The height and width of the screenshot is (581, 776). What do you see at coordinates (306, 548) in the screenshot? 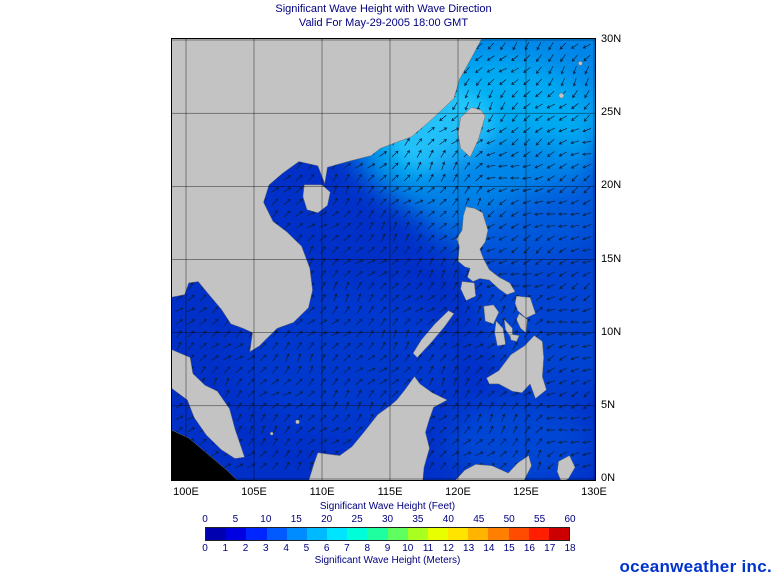
I see `meter-tick-label: 5` at bounding box center [306, 548].